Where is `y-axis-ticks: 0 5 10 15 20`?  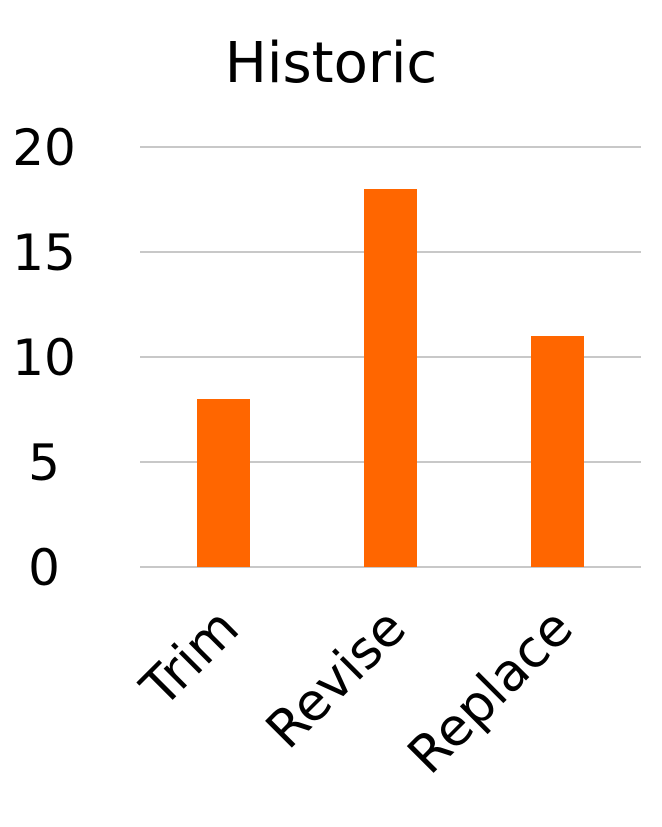 y-axis-ticks: 0 5 10 15 20 is located at coordinates (44, 358).